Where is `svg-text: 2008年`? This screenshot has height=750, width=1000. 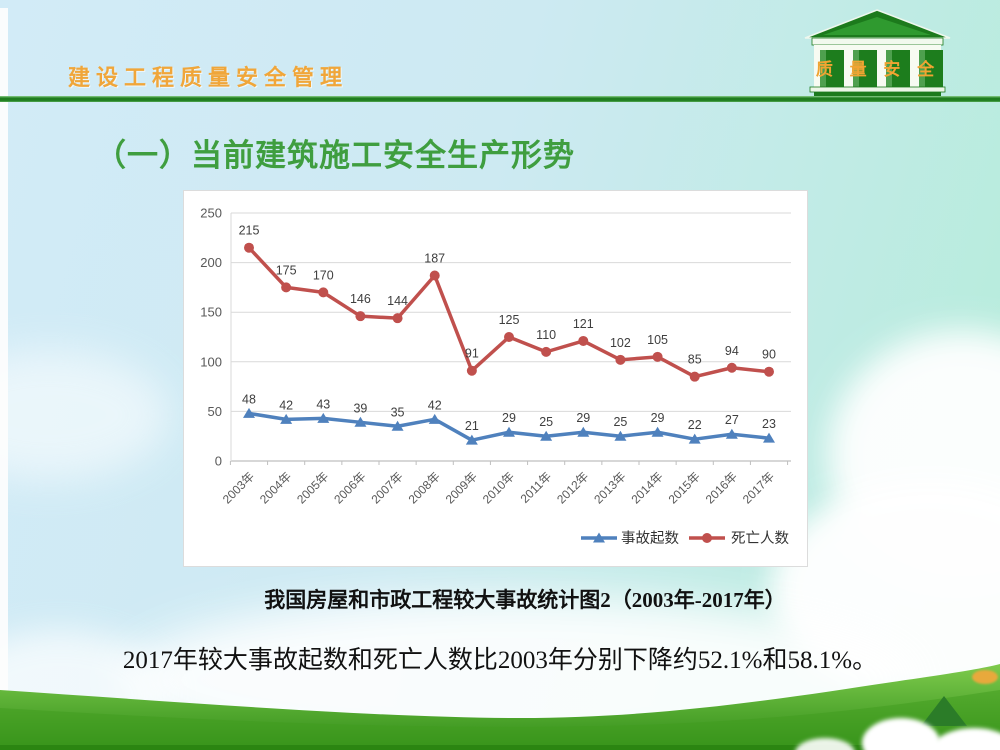
svg-text: 2008年 is located at coordinates (424, 487).